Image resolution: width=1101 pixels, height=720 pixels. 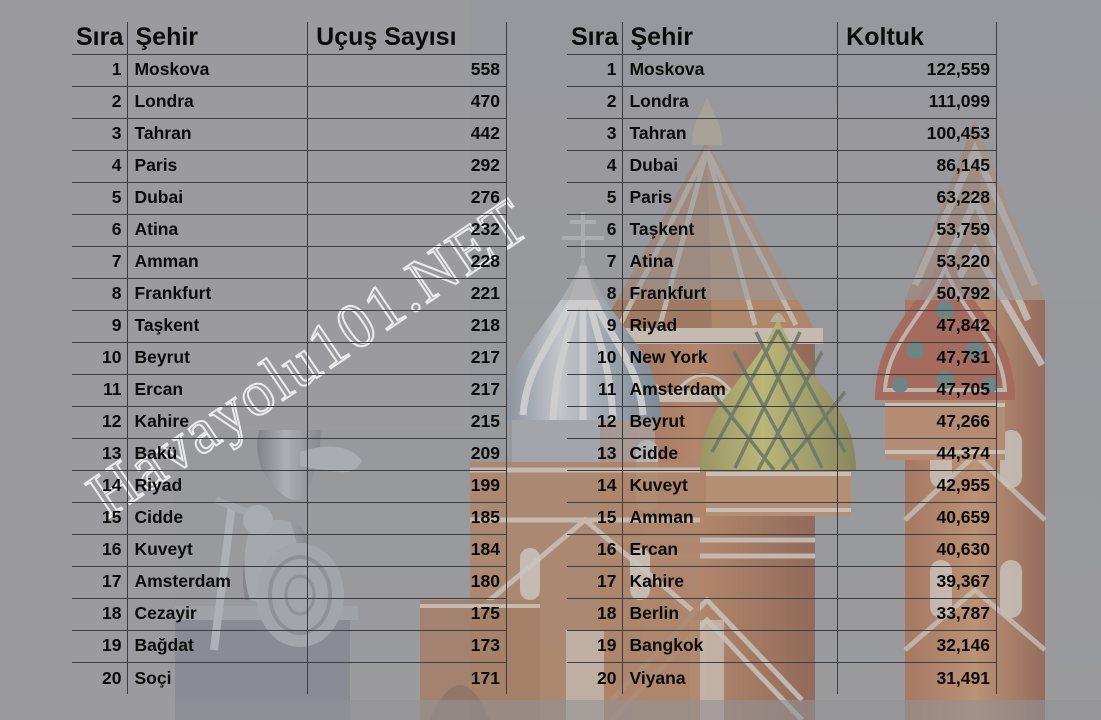 I want to click on table-row: 15 Cidde 185, so click(x=289, y=518).